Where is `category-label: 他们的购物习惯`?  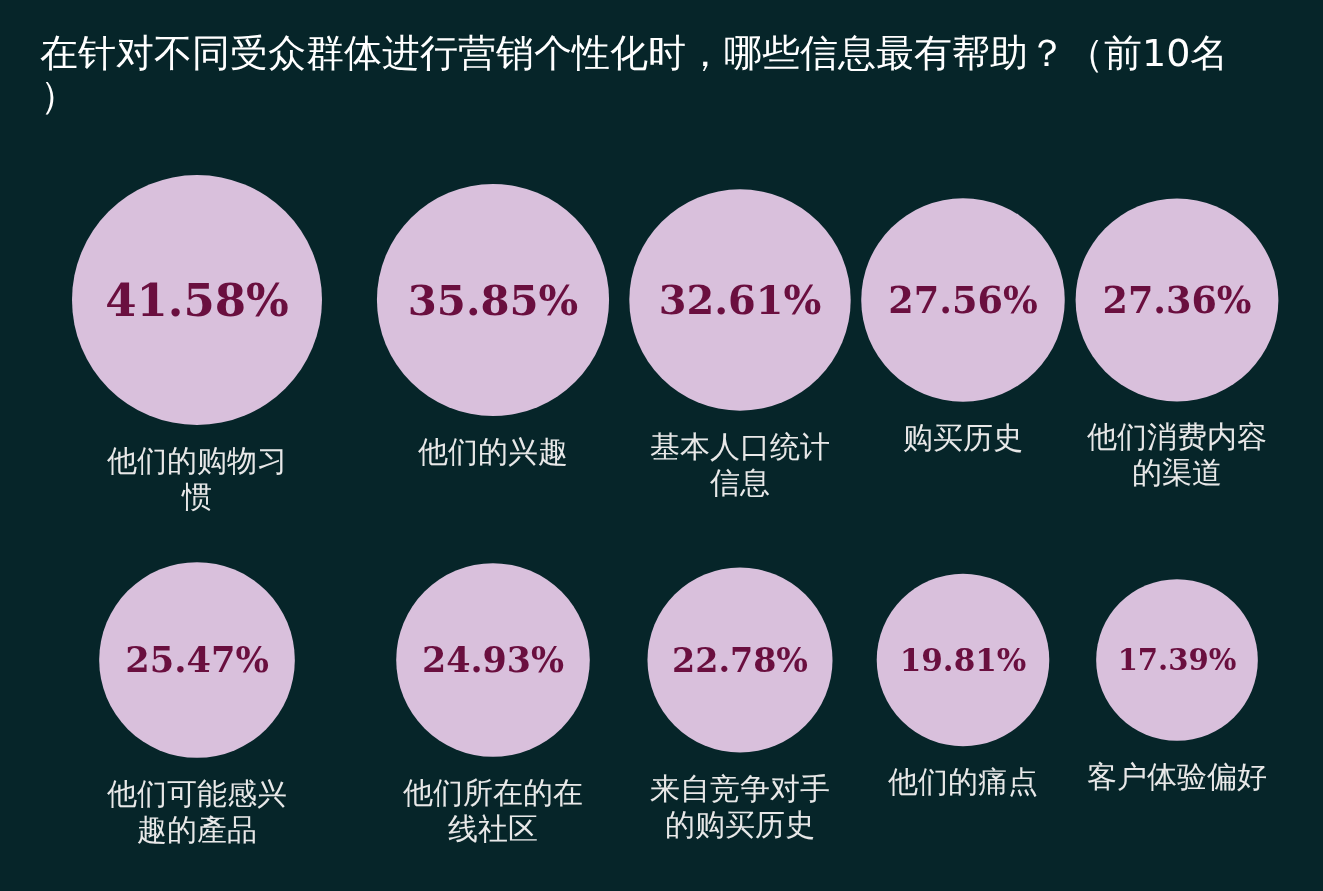
category-label: 他们的购物习惯 is located at coordinates (197, 478).